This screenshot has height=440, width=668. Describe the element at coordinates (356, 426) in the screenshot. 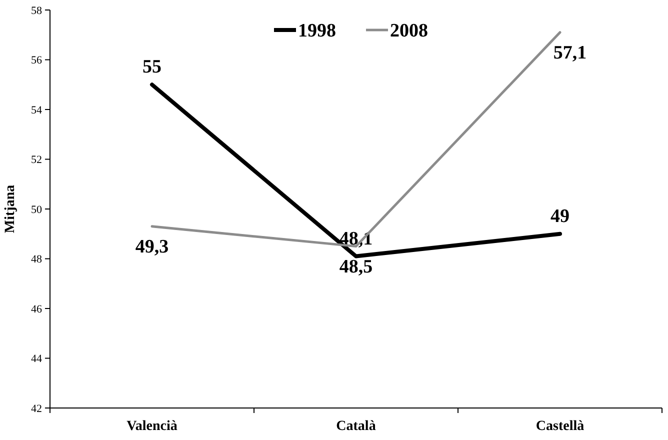

I see `x-tick-label: Català` at that location.